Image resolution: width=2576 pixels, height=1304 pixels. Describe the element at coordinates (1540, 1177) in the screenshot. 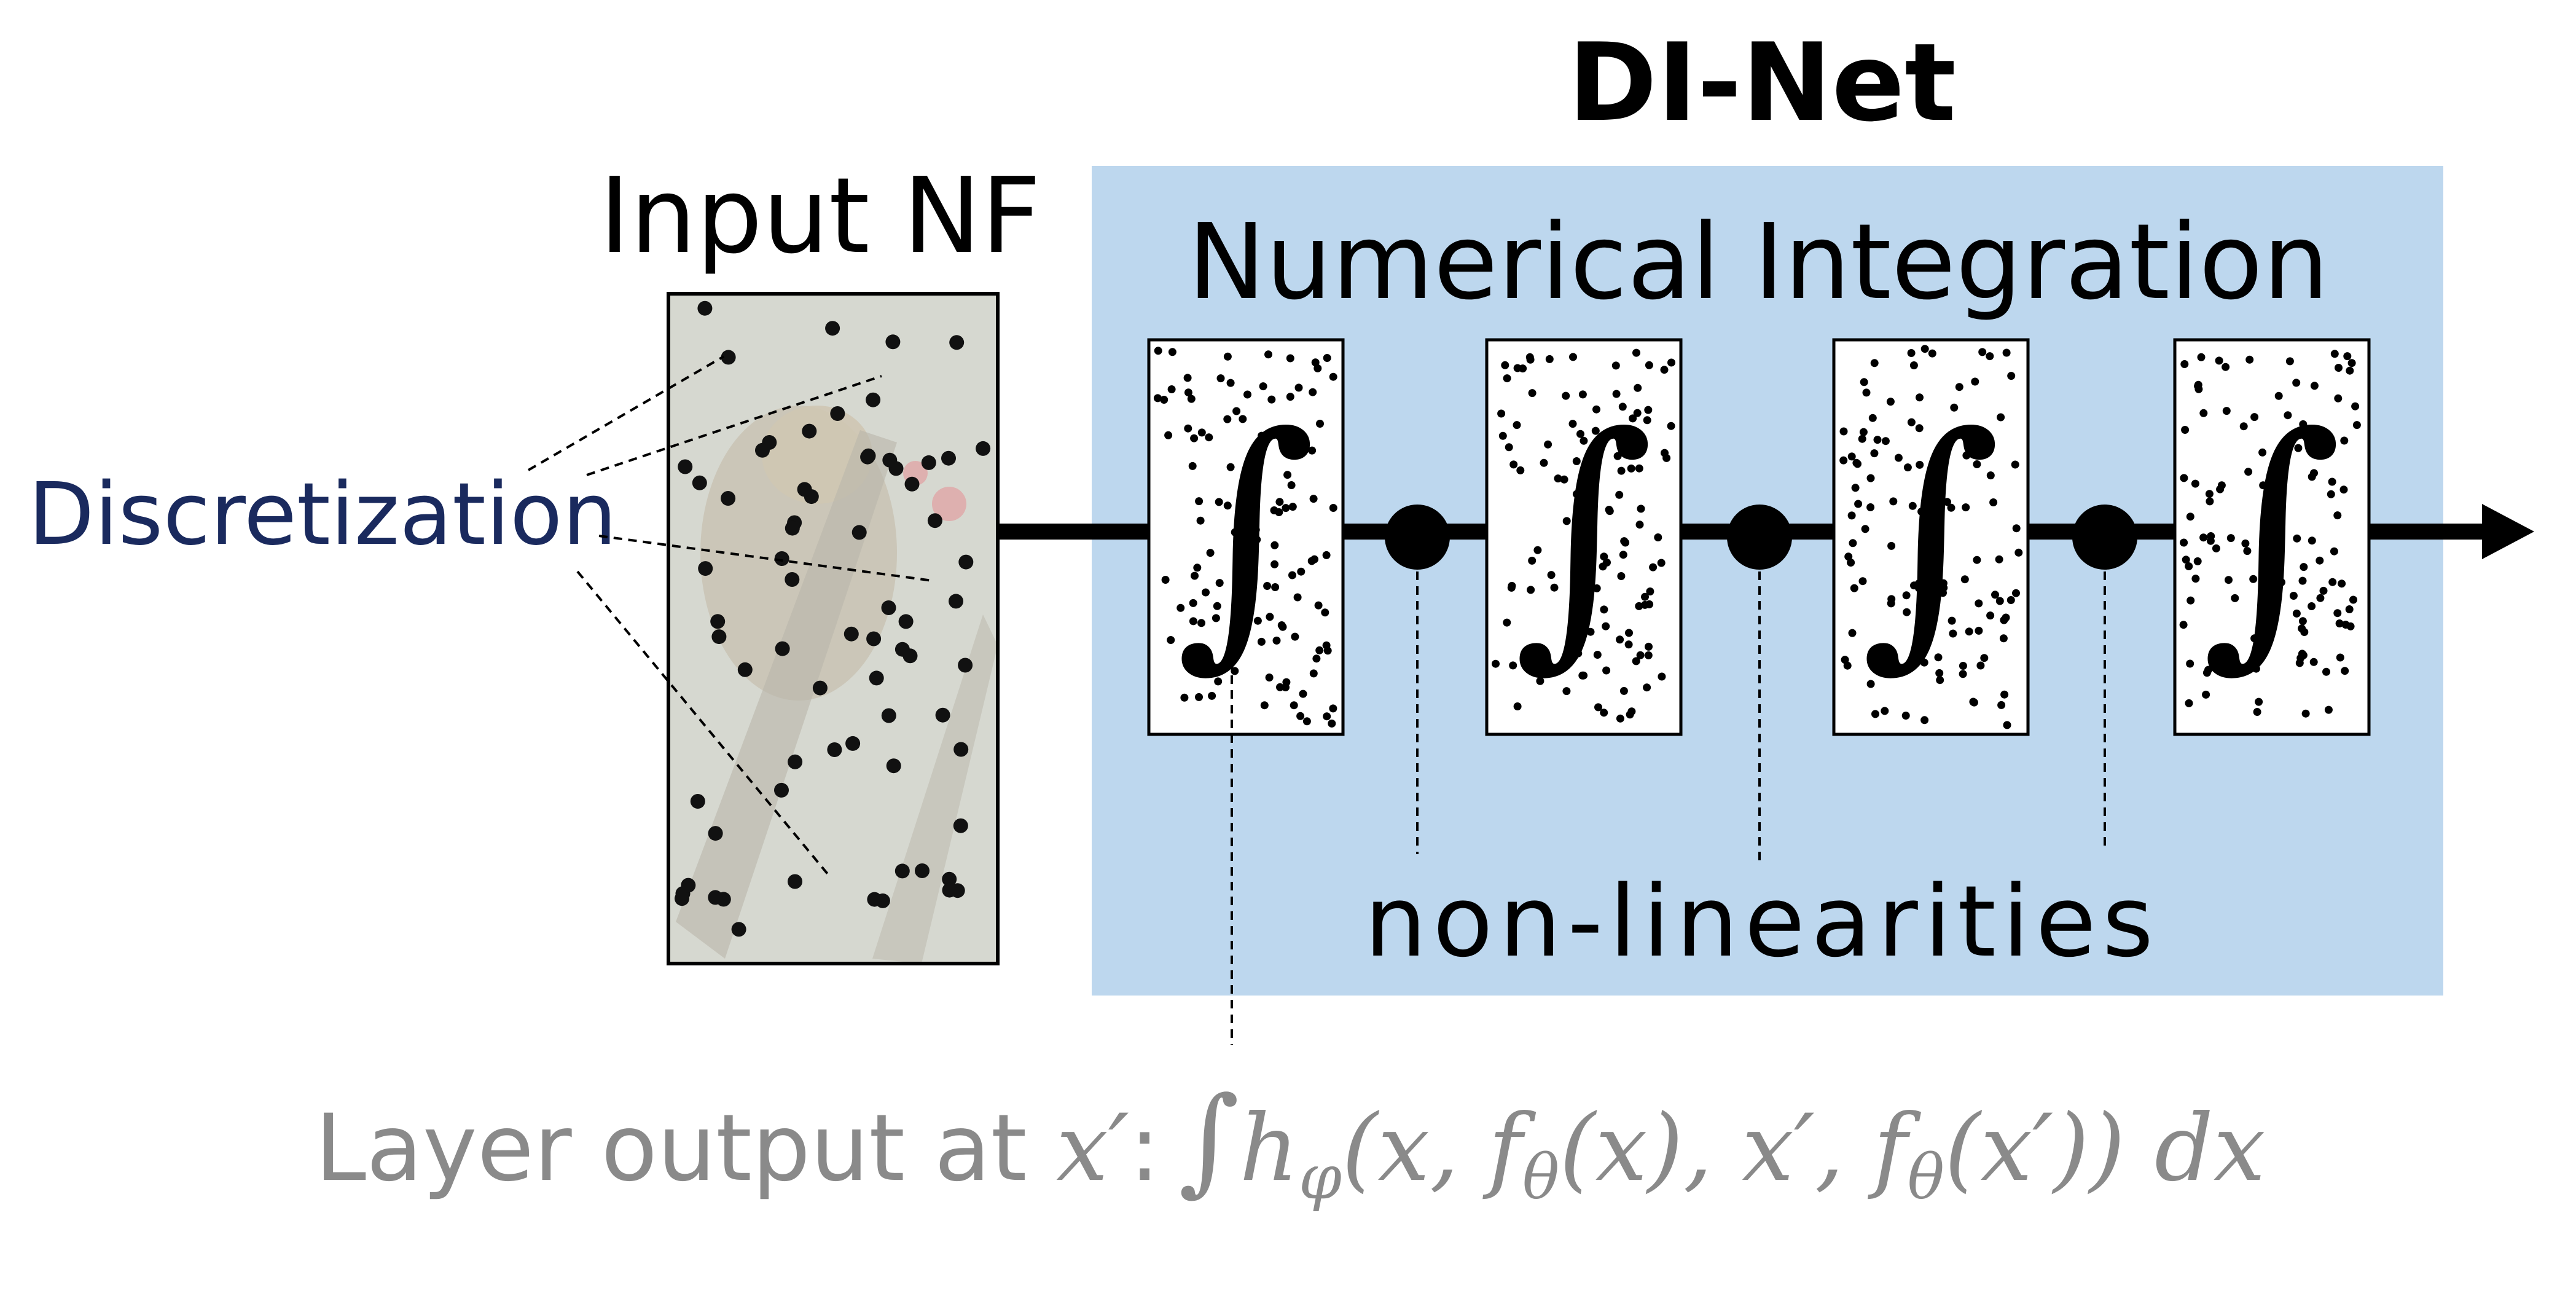

I see `formula-theta-1: θ` at that location.